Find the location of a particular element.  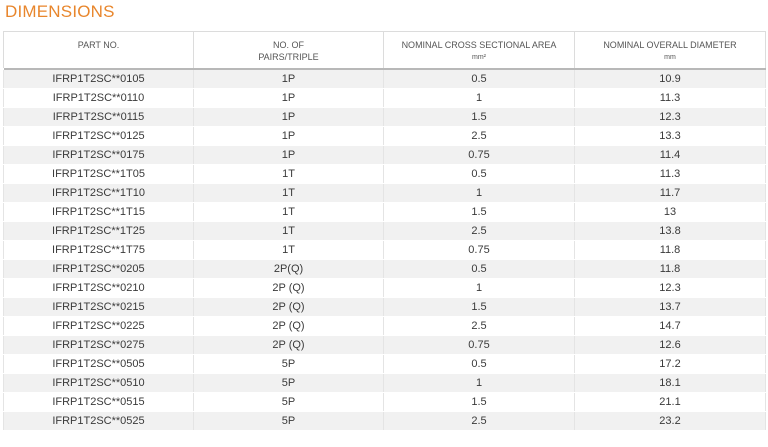

pairs-cell: 2P(Q) is located at coordinates (288, 269).